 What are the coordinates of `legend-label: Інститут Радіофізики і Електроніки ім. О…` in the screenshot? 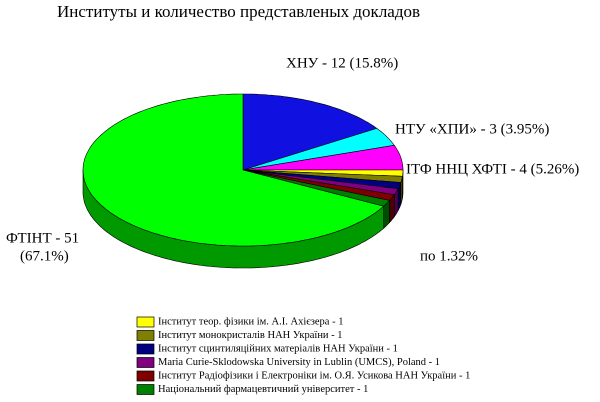 It's located at (314, 375).